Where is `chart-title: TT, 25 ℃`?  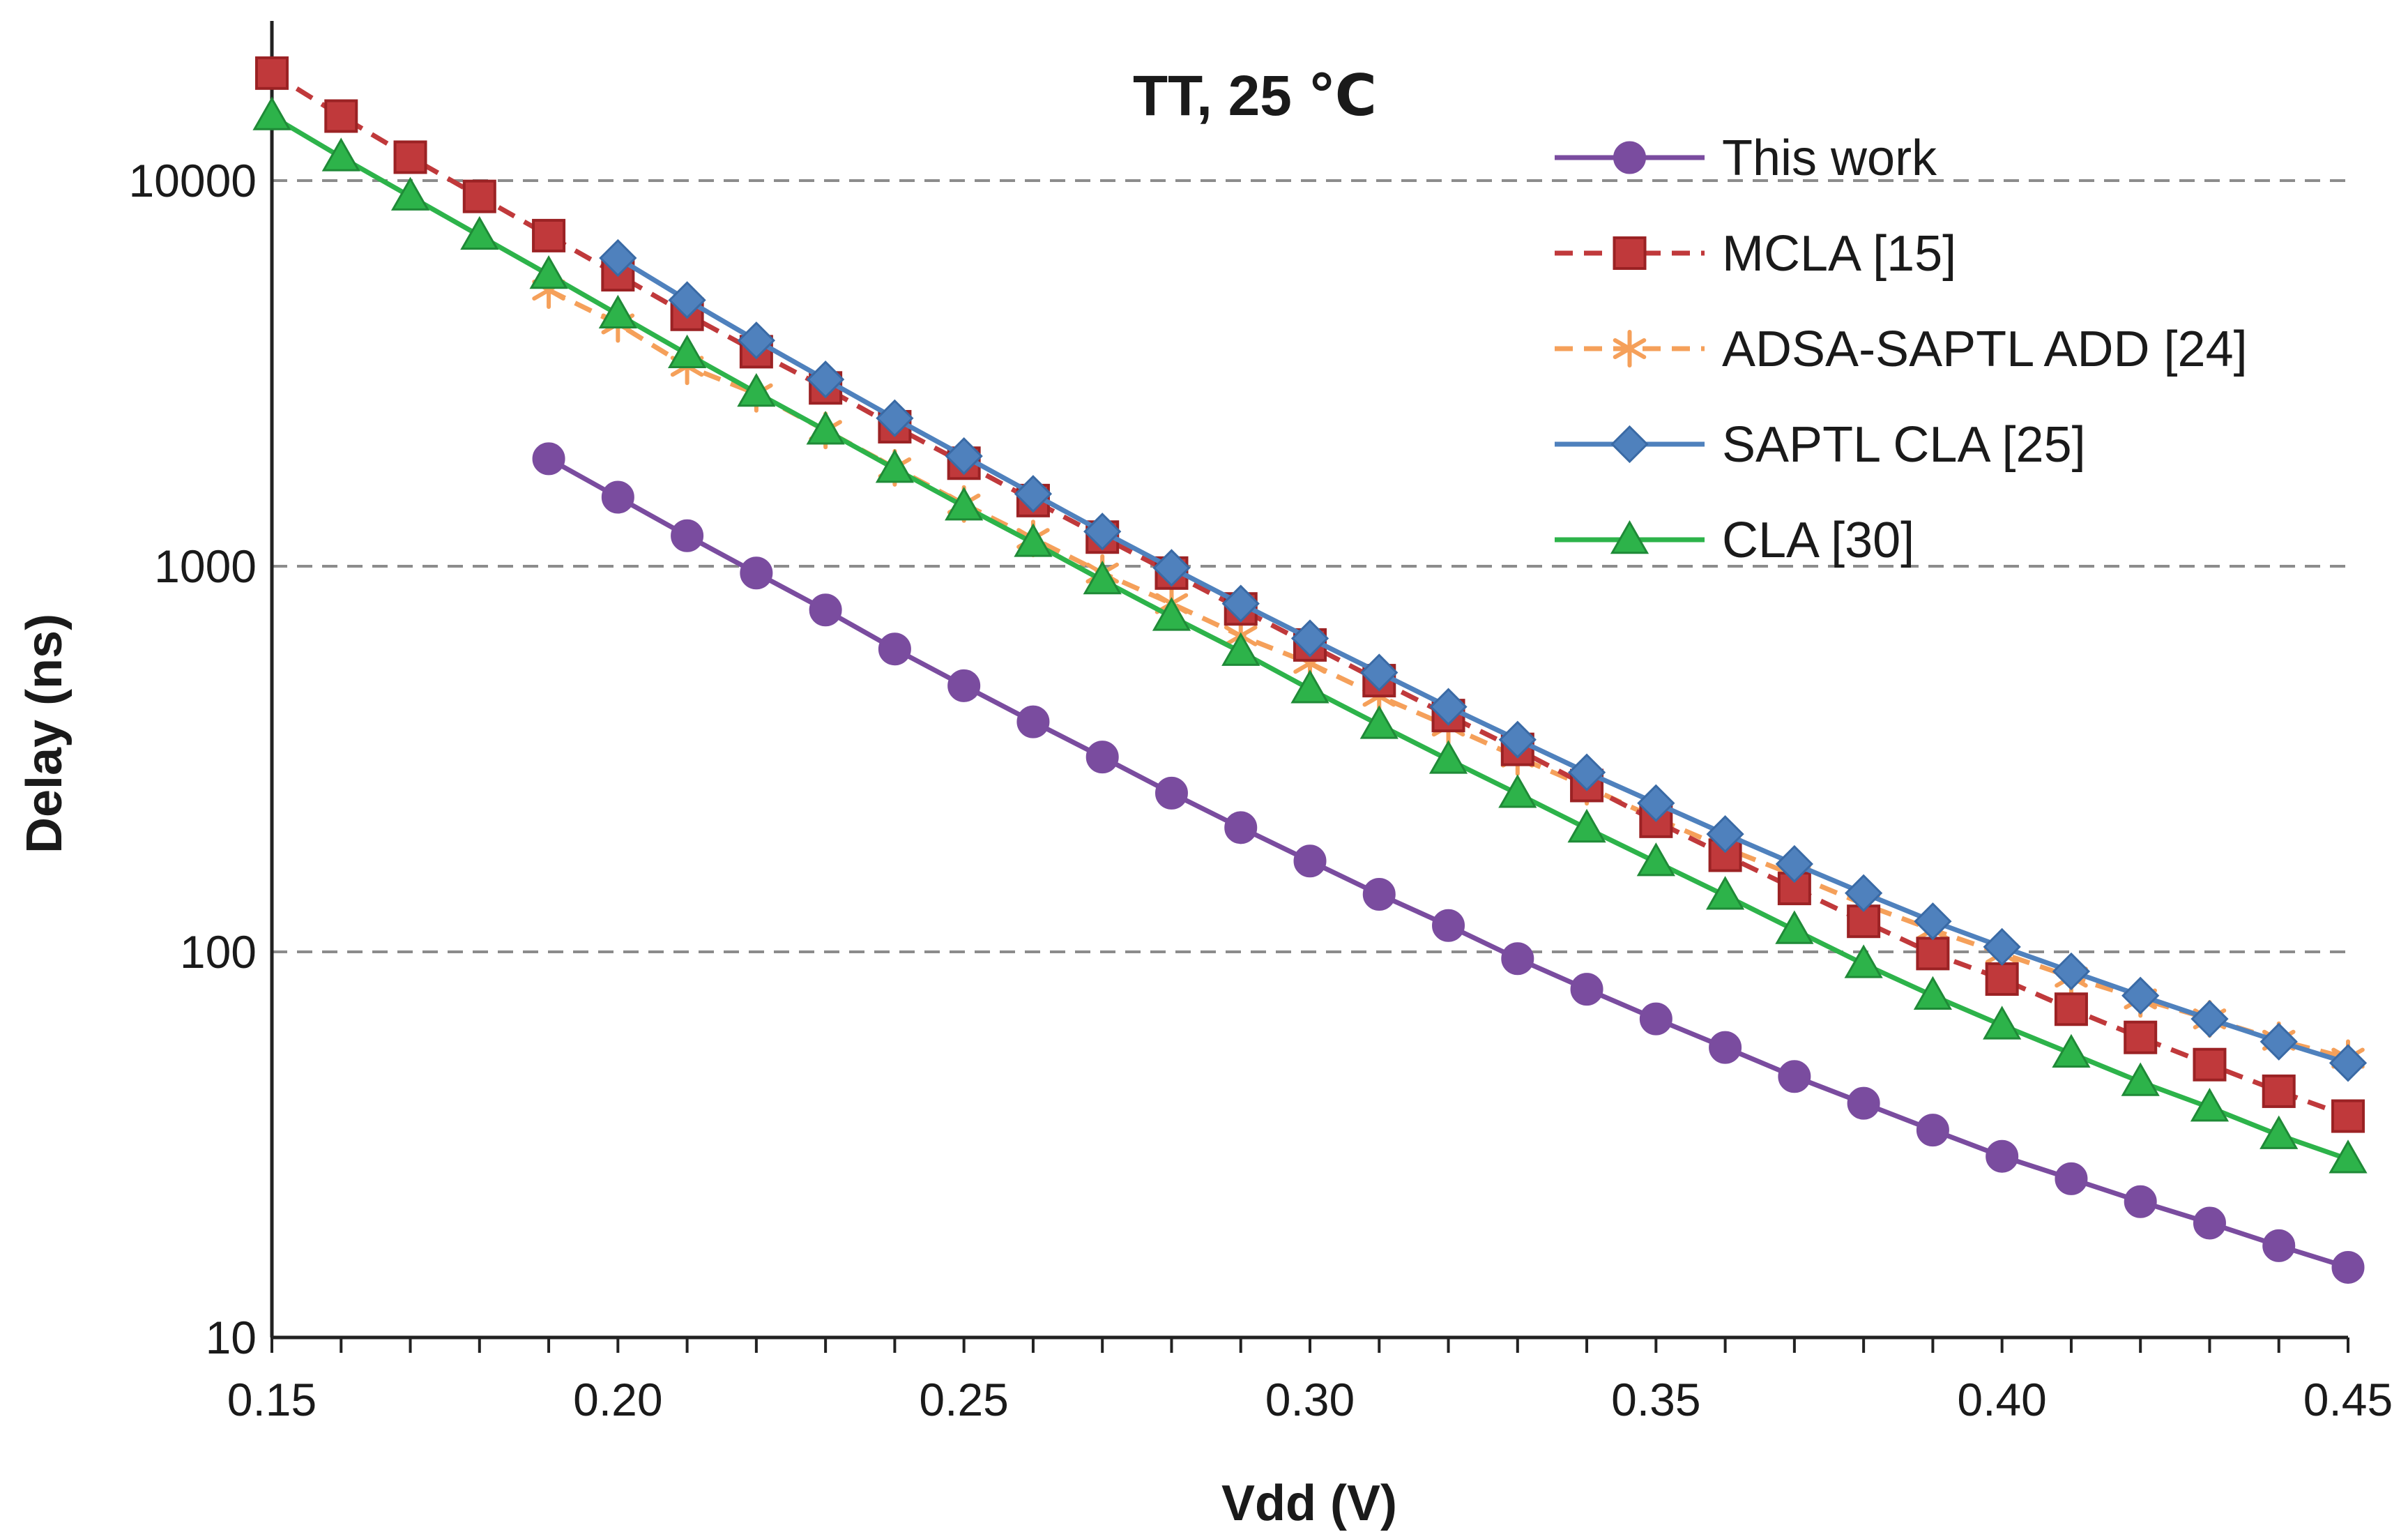
chart-title: TT, 25 ℃ is located at coordinates (1255, 96).